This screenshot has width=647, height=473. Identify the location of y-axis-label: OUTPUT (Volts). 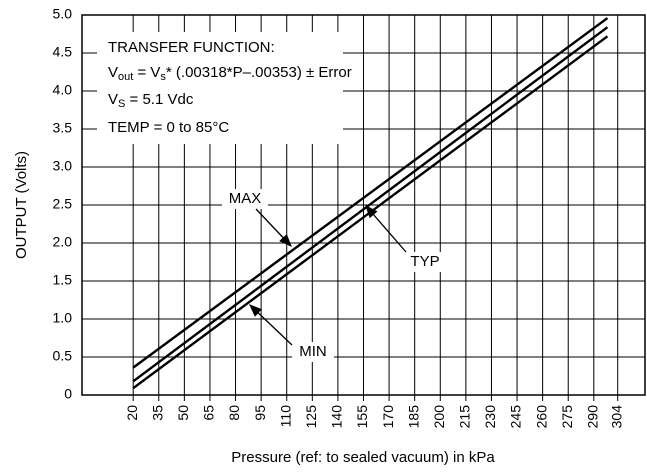
(21, 205).